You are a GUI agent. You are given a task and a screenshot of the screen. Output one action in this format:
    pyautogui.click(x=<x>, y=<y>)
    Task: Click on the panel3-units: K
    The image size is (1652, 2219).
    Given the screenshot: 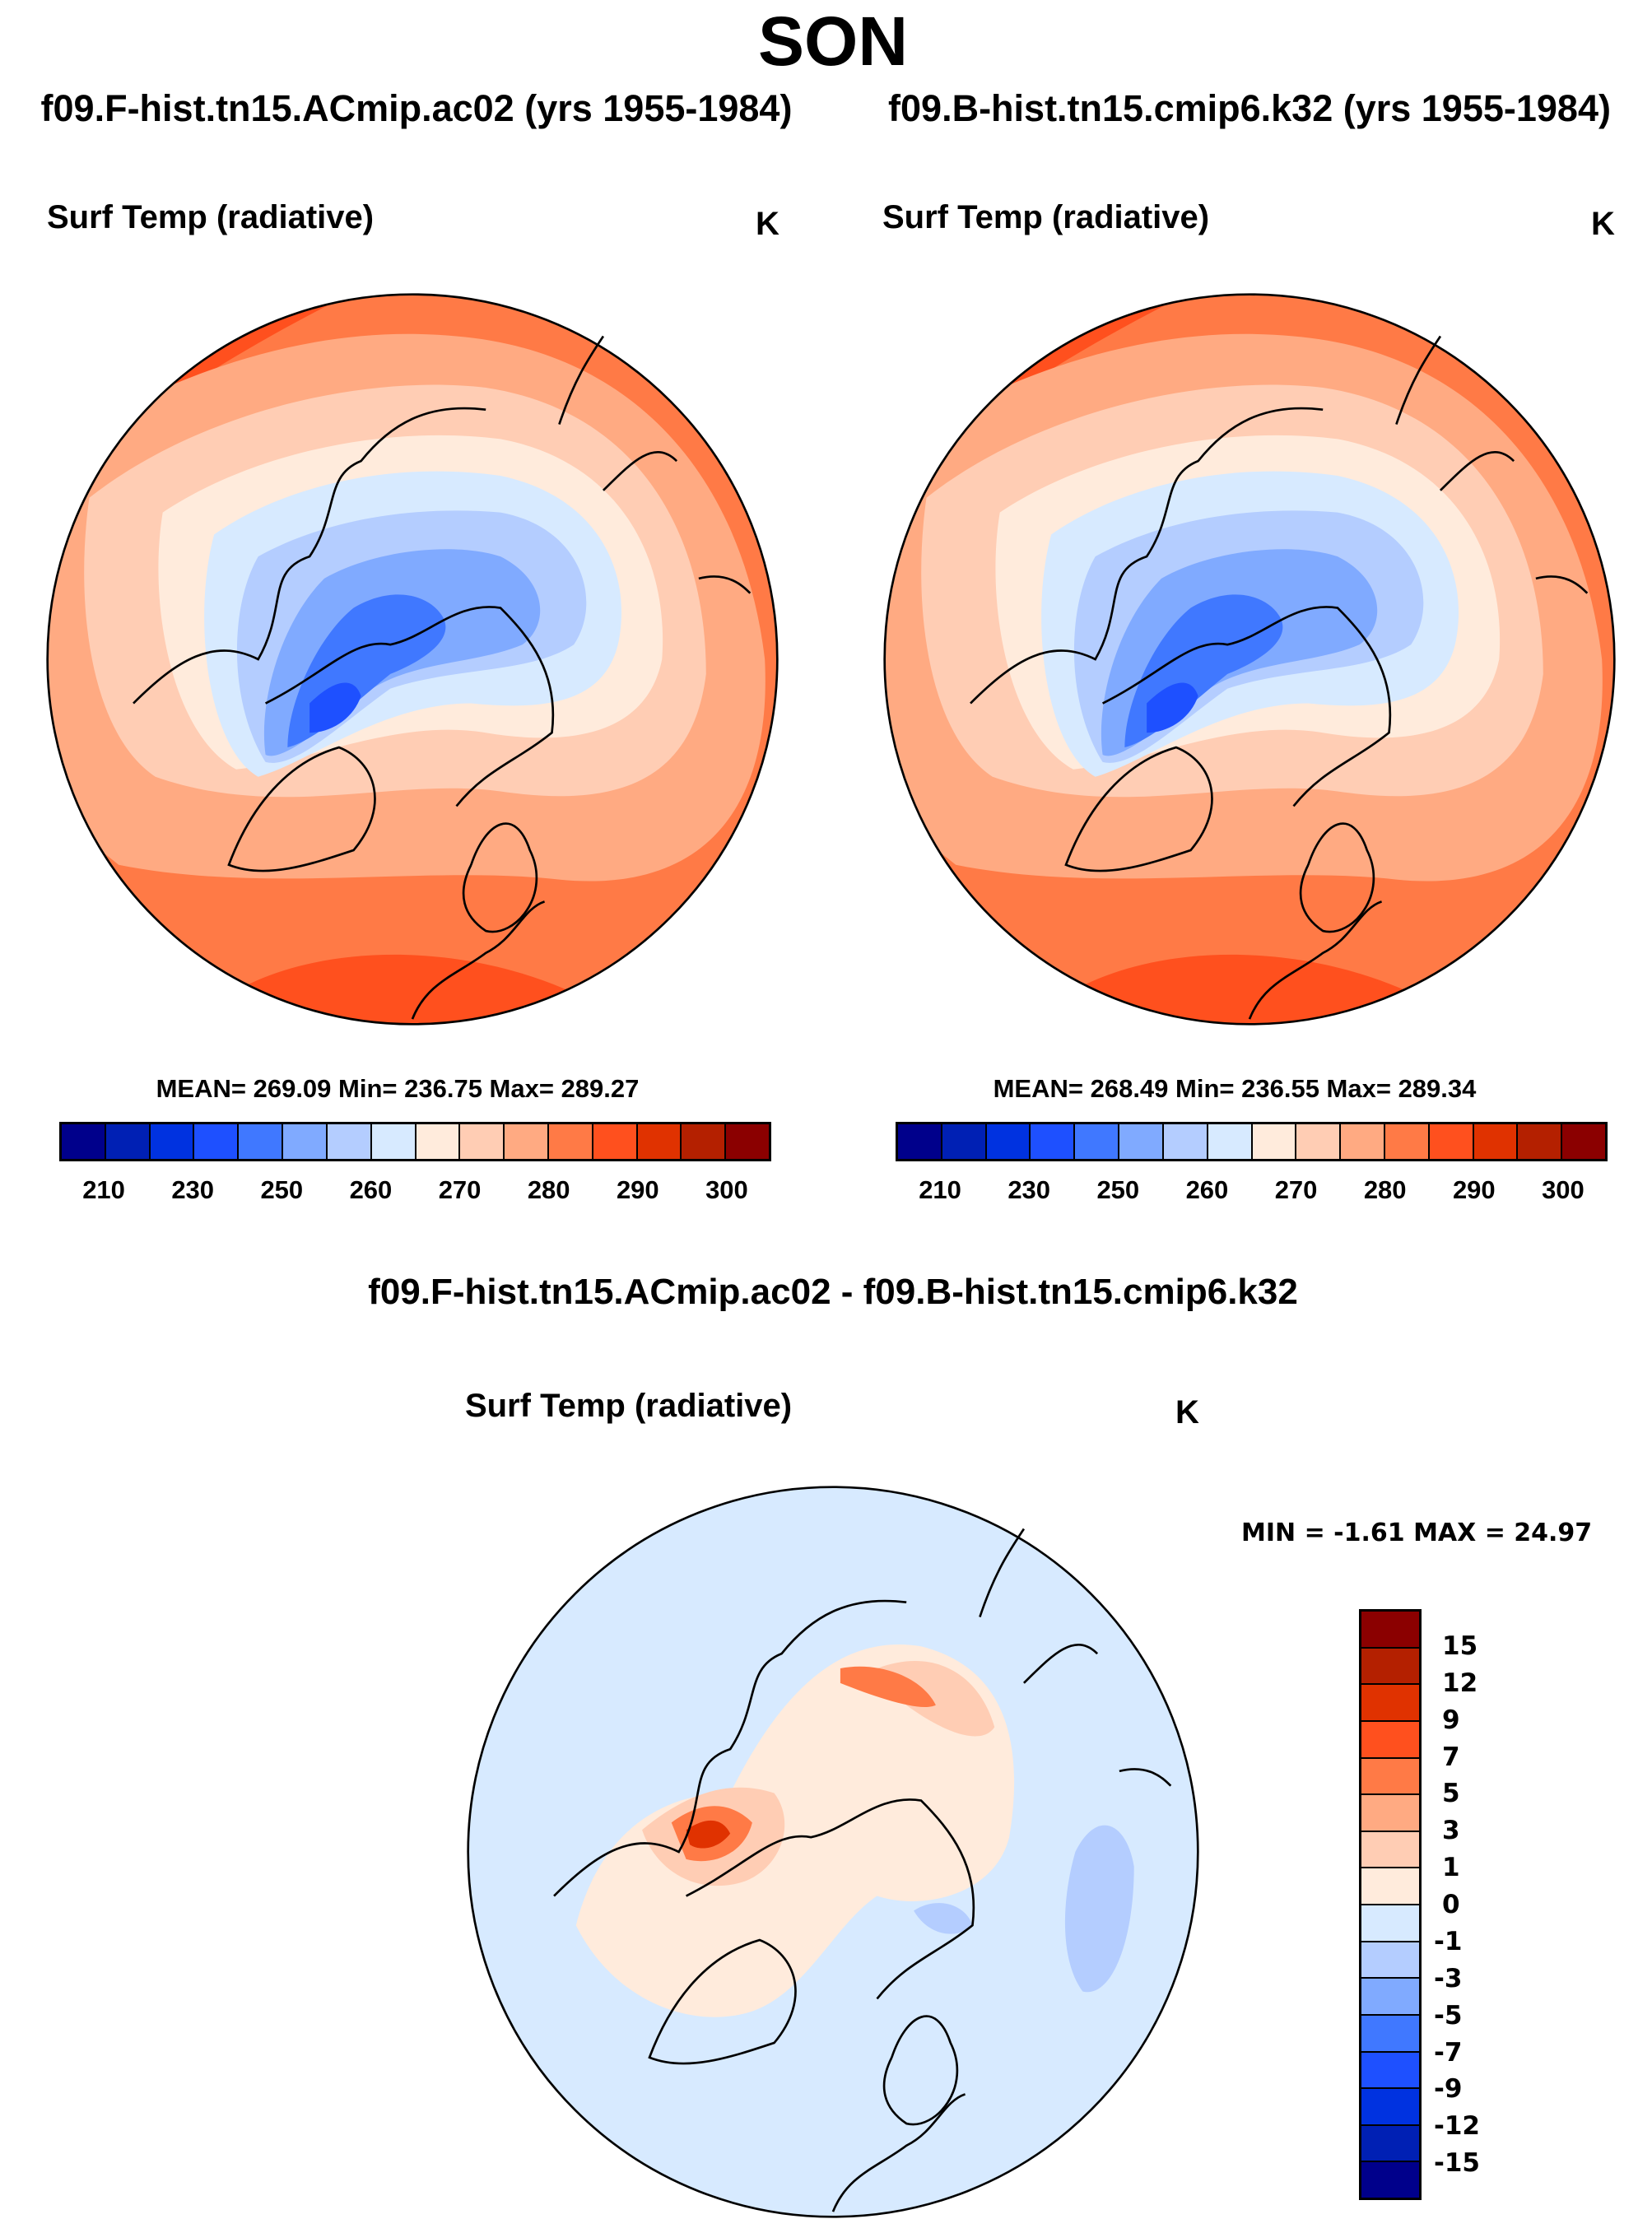 What is the action you would take?
    pyautogui.click(x=1187, y=1412)
    